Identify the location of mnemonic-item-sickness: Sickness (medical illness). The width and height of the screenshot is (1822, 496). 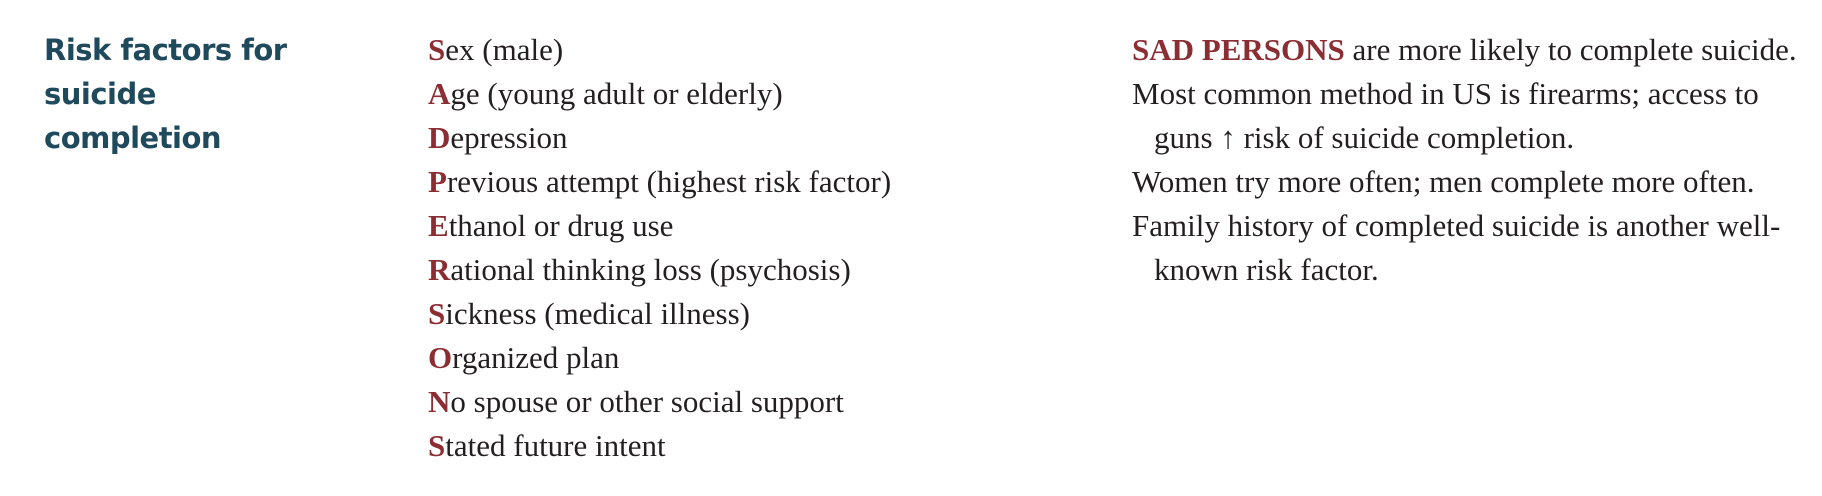
(659, 314).